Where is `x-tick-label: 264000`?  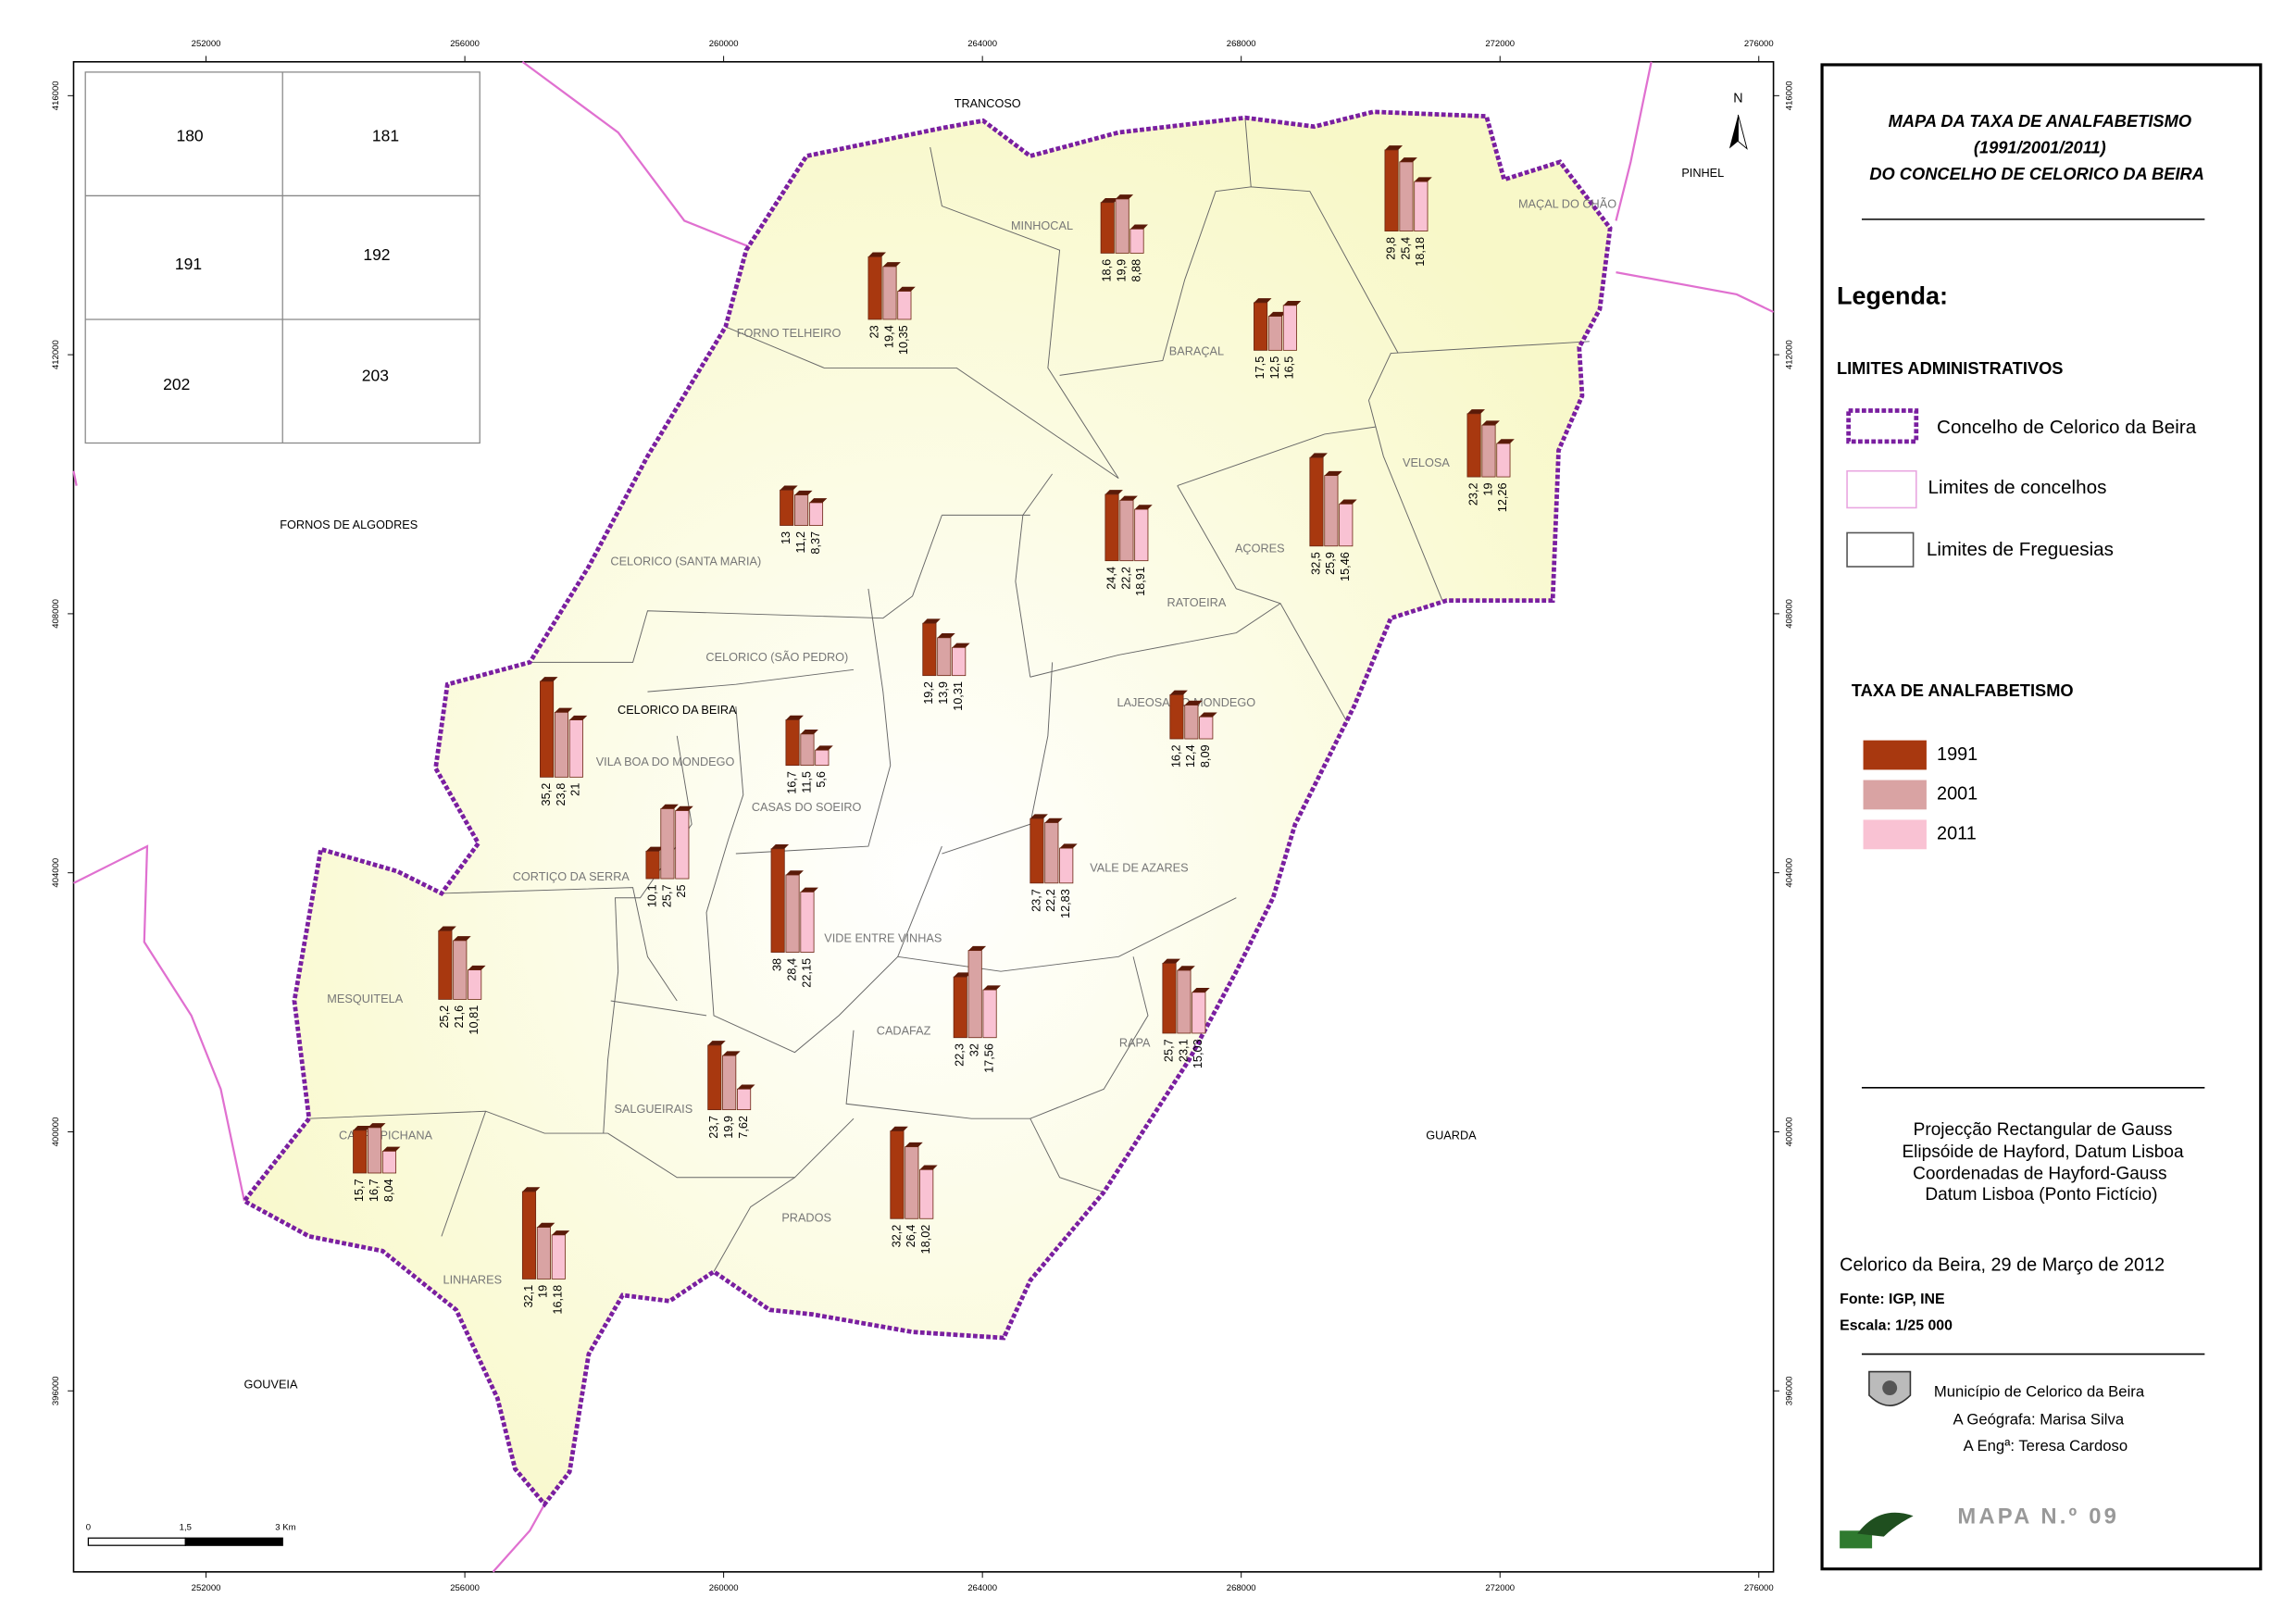
x-tick-label: 264000 is located at coordinates (982, 1588).